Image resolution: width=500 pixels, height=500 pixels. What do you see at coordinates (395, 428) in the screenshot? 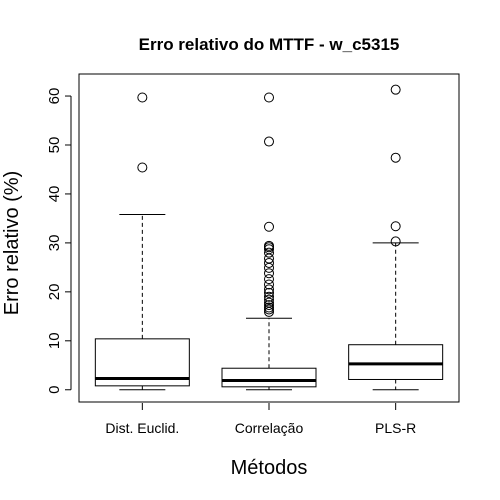
I see `x-tick-label: PLS-R` at bounding box center [395, 428].